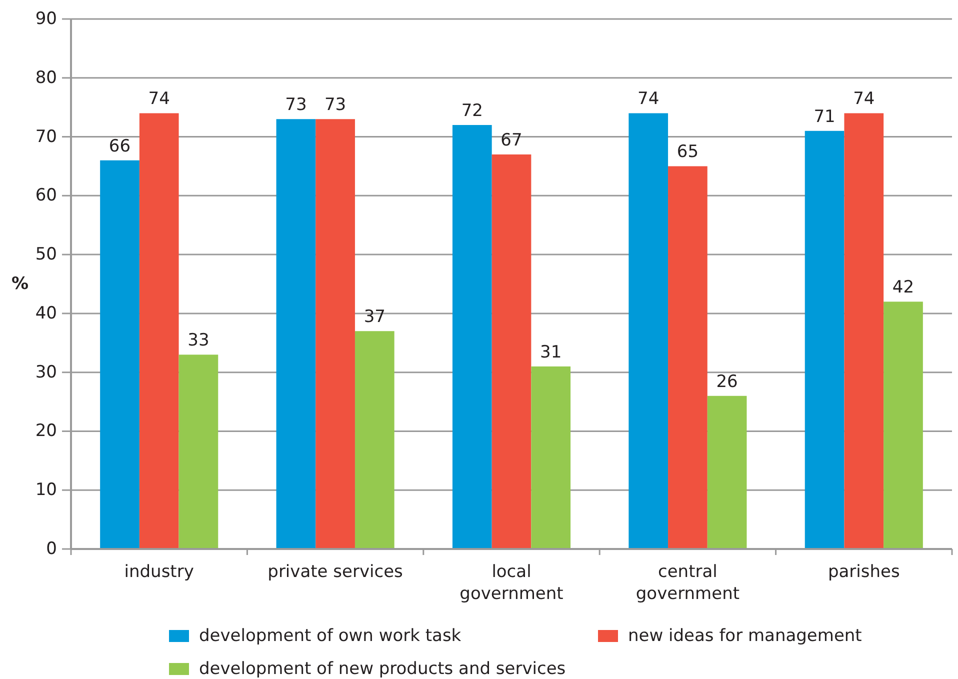  Describe the element at coordinates (330, 636) in the screenshot. I see `legend-label: development of own work task` at that location.